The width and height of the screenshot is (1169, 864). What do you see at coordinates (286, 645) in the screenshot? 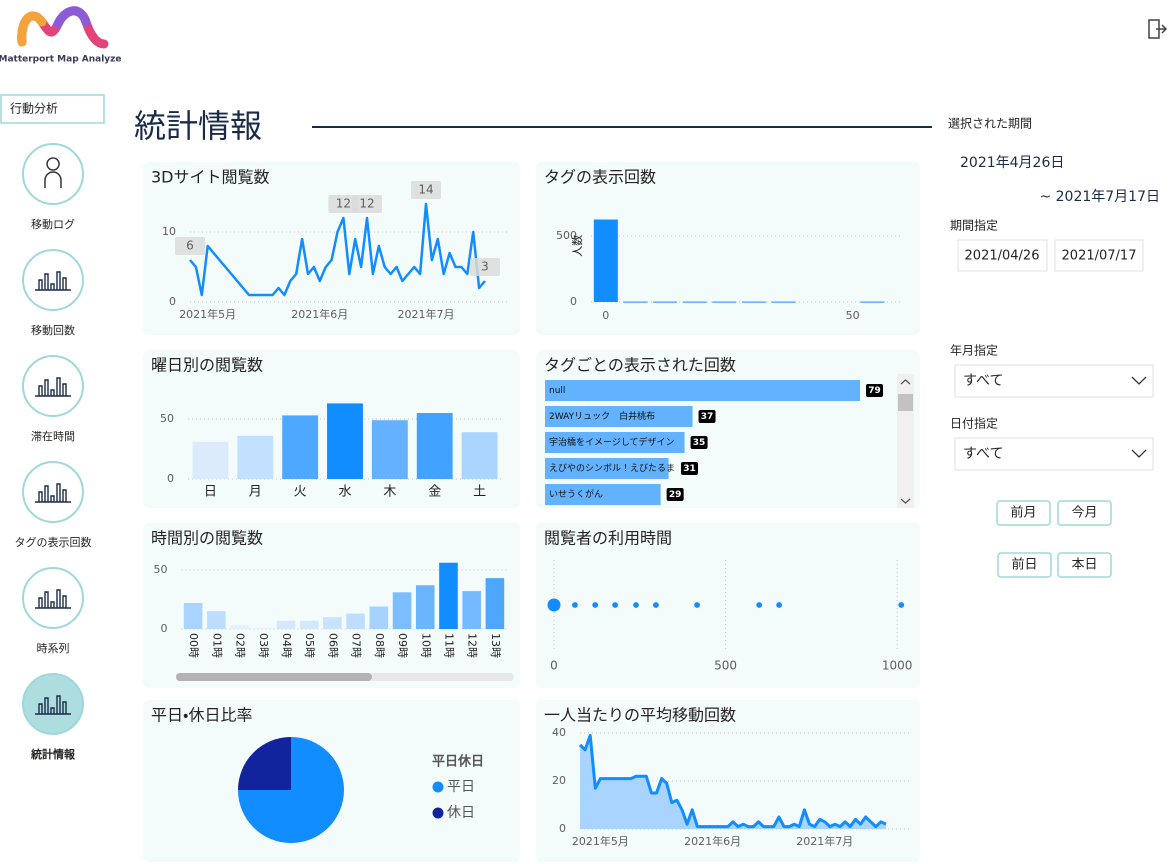
I see `x-tick-label: 04時` at bounding box center [286, 645].